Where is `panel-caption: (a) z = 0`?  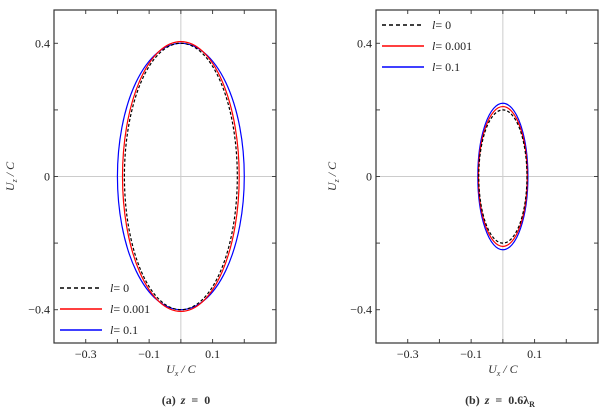
panel-caption: (a) z = 0 is located at coordinates (186, 400).